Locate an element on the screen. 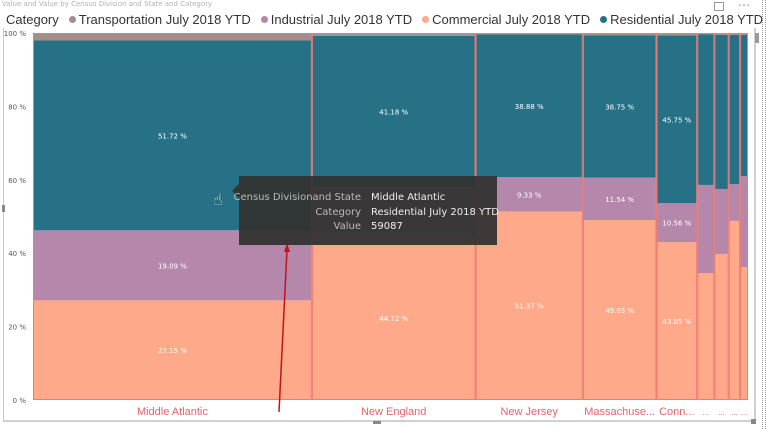 This screenshot has height=429, width=768. y-tick-label: 100 % is located at coordinates (15, 34).